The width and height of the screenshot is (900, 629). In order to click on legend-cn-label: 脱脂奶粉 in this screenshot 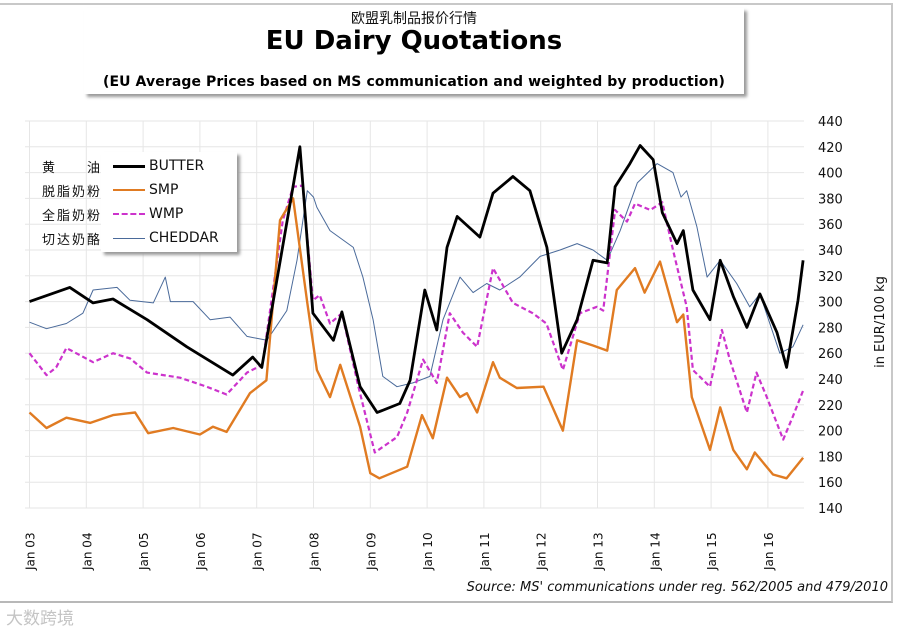, I will do `click(72, 192)`.